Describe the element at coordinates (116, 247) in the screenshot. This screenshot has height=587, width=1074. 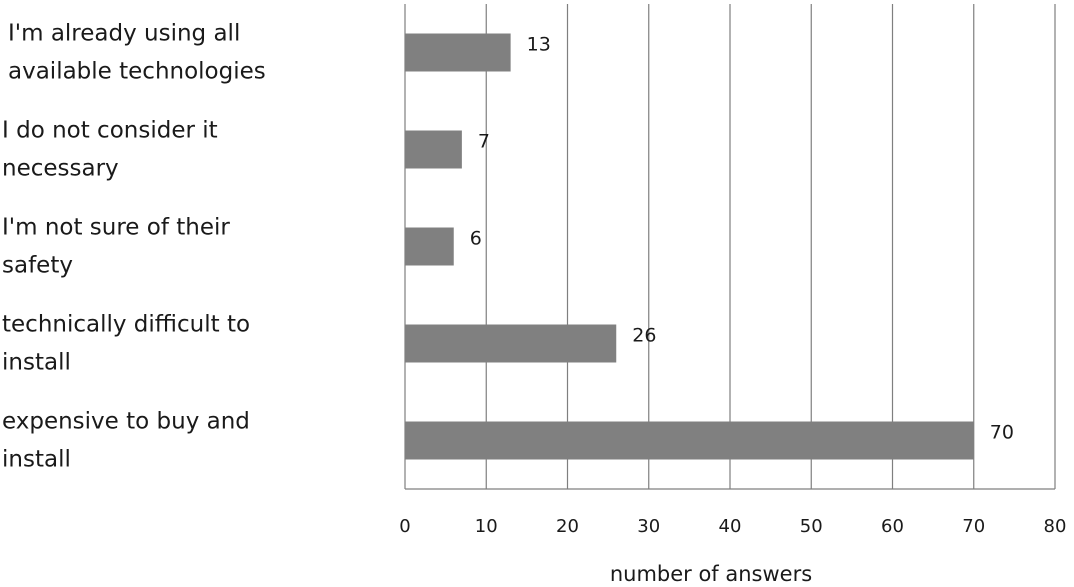
I see `category-label: I'm not sure of their safety` at that location.